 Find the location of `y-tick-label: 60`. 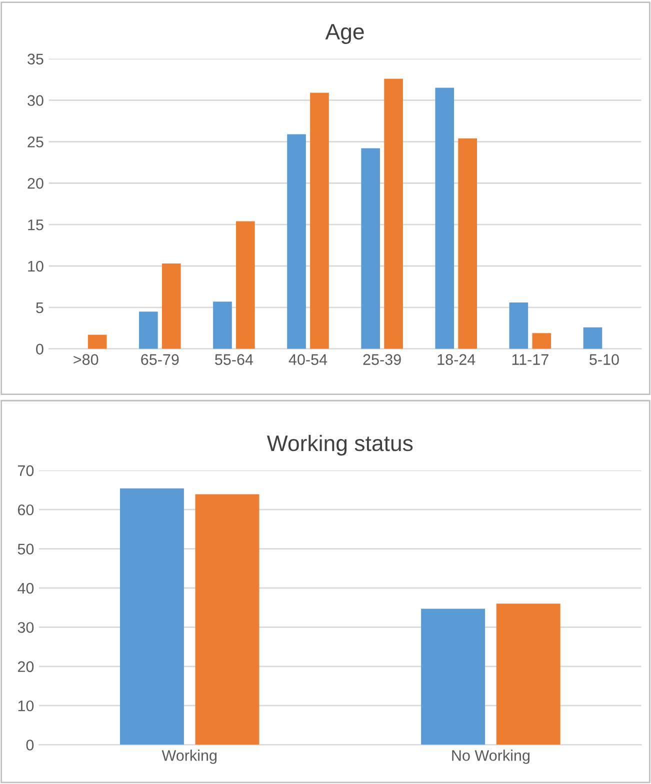

y-tick-label: 60 is located at coordinates (26, 510).